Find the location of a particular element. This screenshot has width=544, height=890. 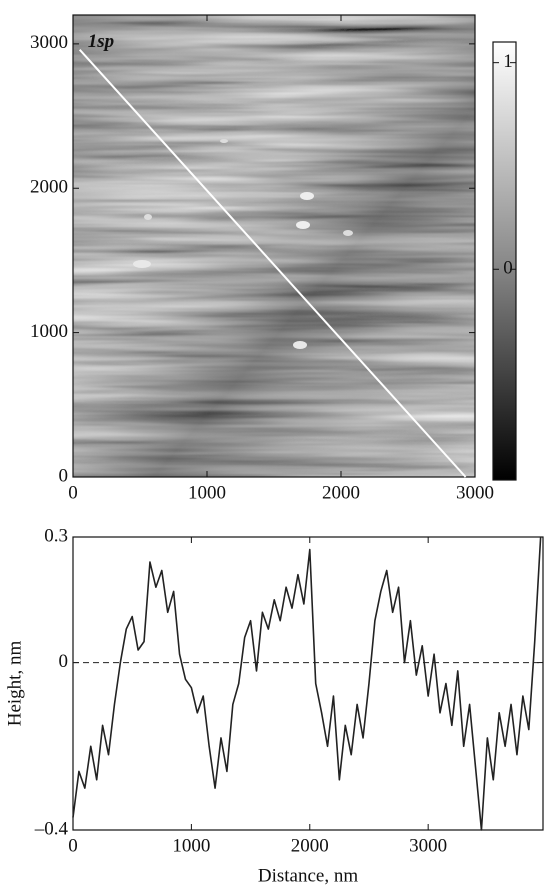

y-tick-label: 1000 is located at coordinates (49, 331).